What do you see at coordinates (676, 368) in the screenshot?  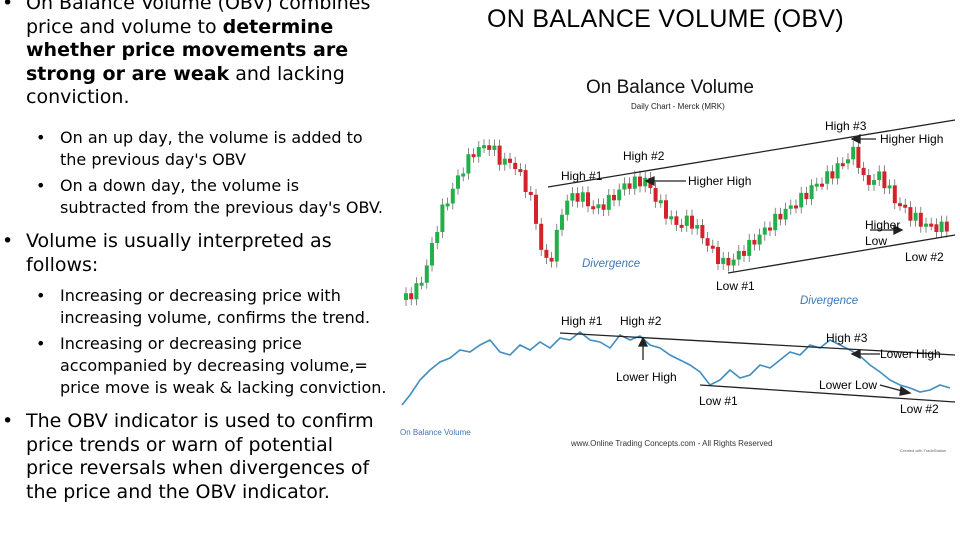 I see `obv-line` at bounding box center [676, 368].